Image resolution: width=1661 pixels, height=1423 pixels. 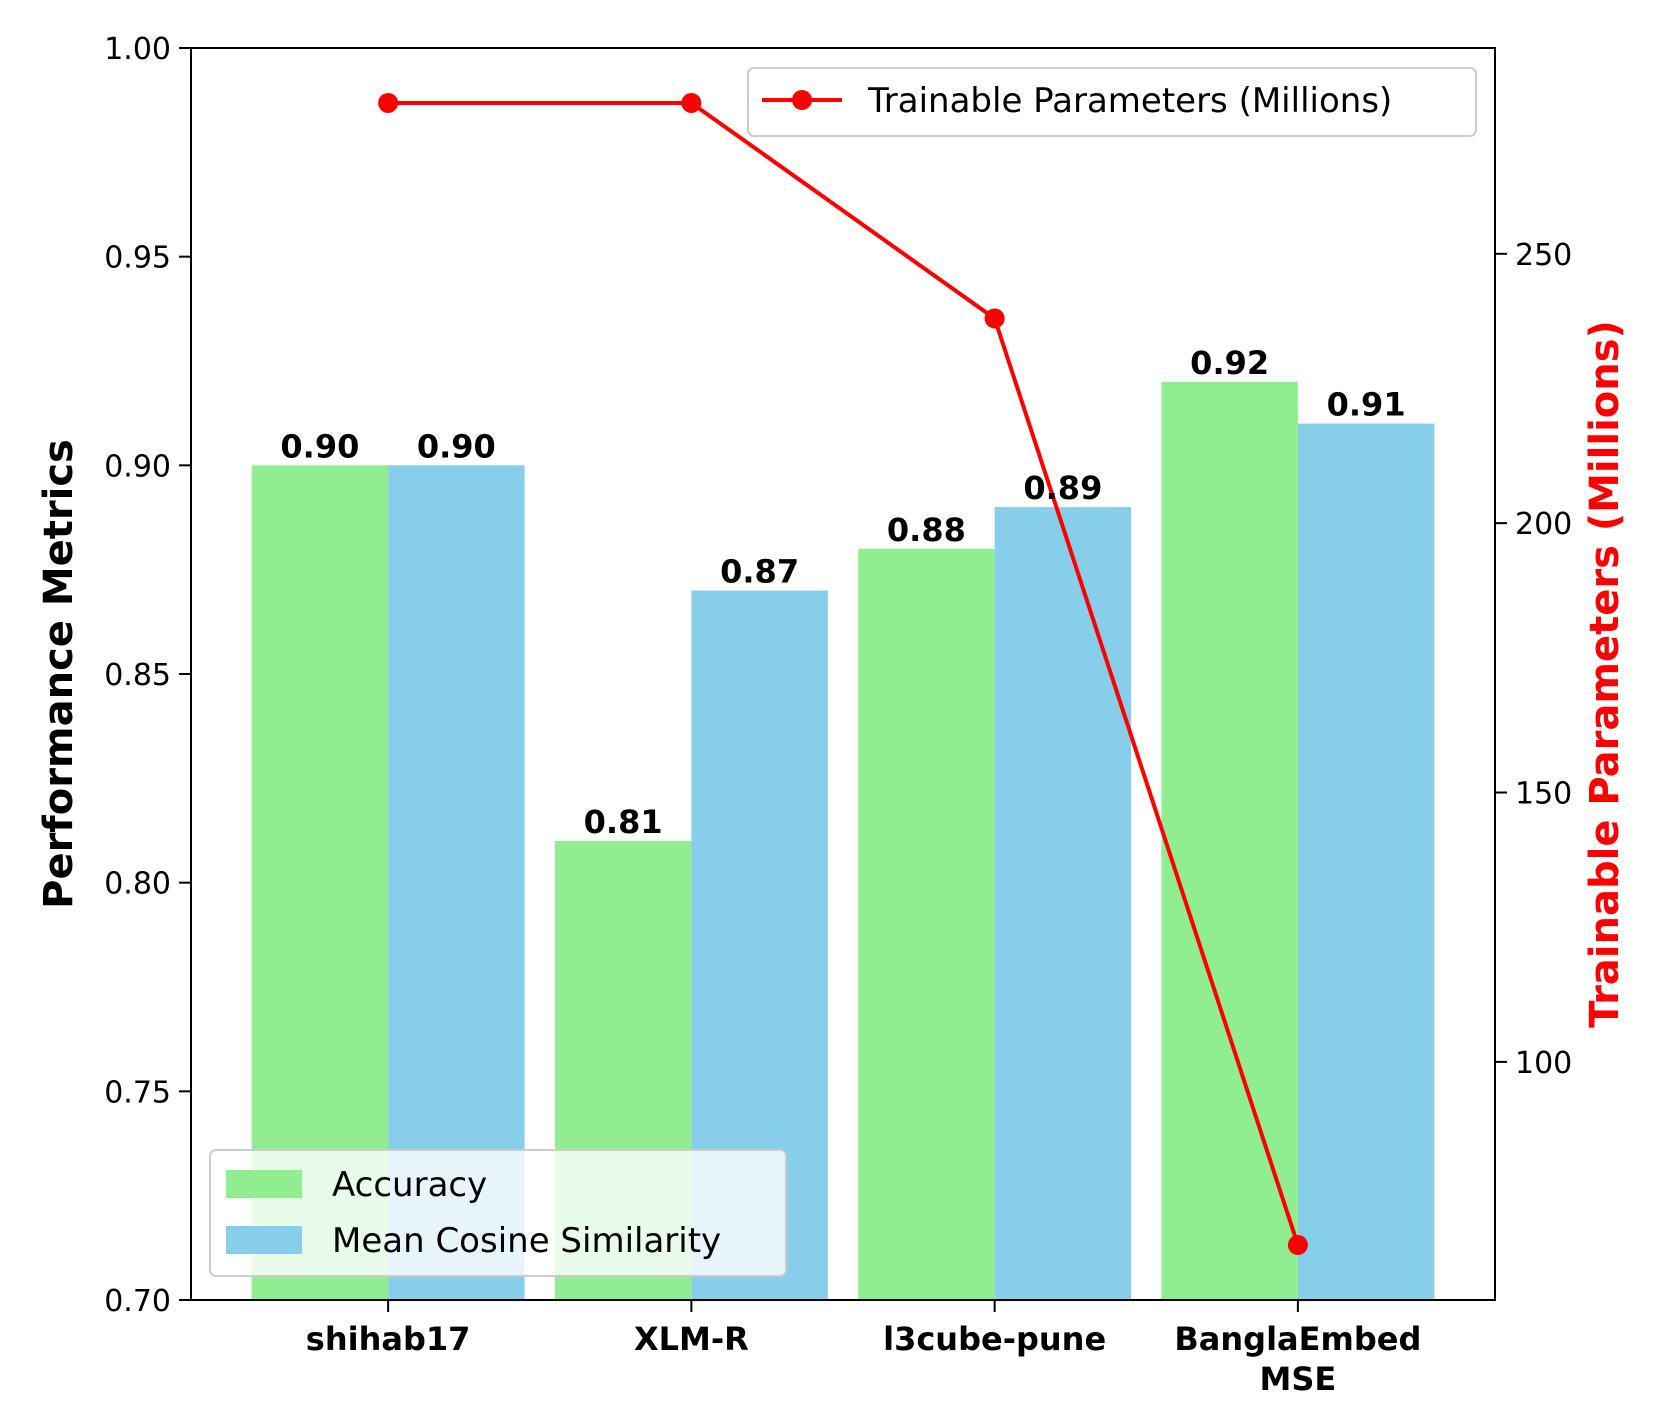 I want to click on data-label-mean-cosine-similarity-shihab17: 0.90, so click(x=456, y=446).